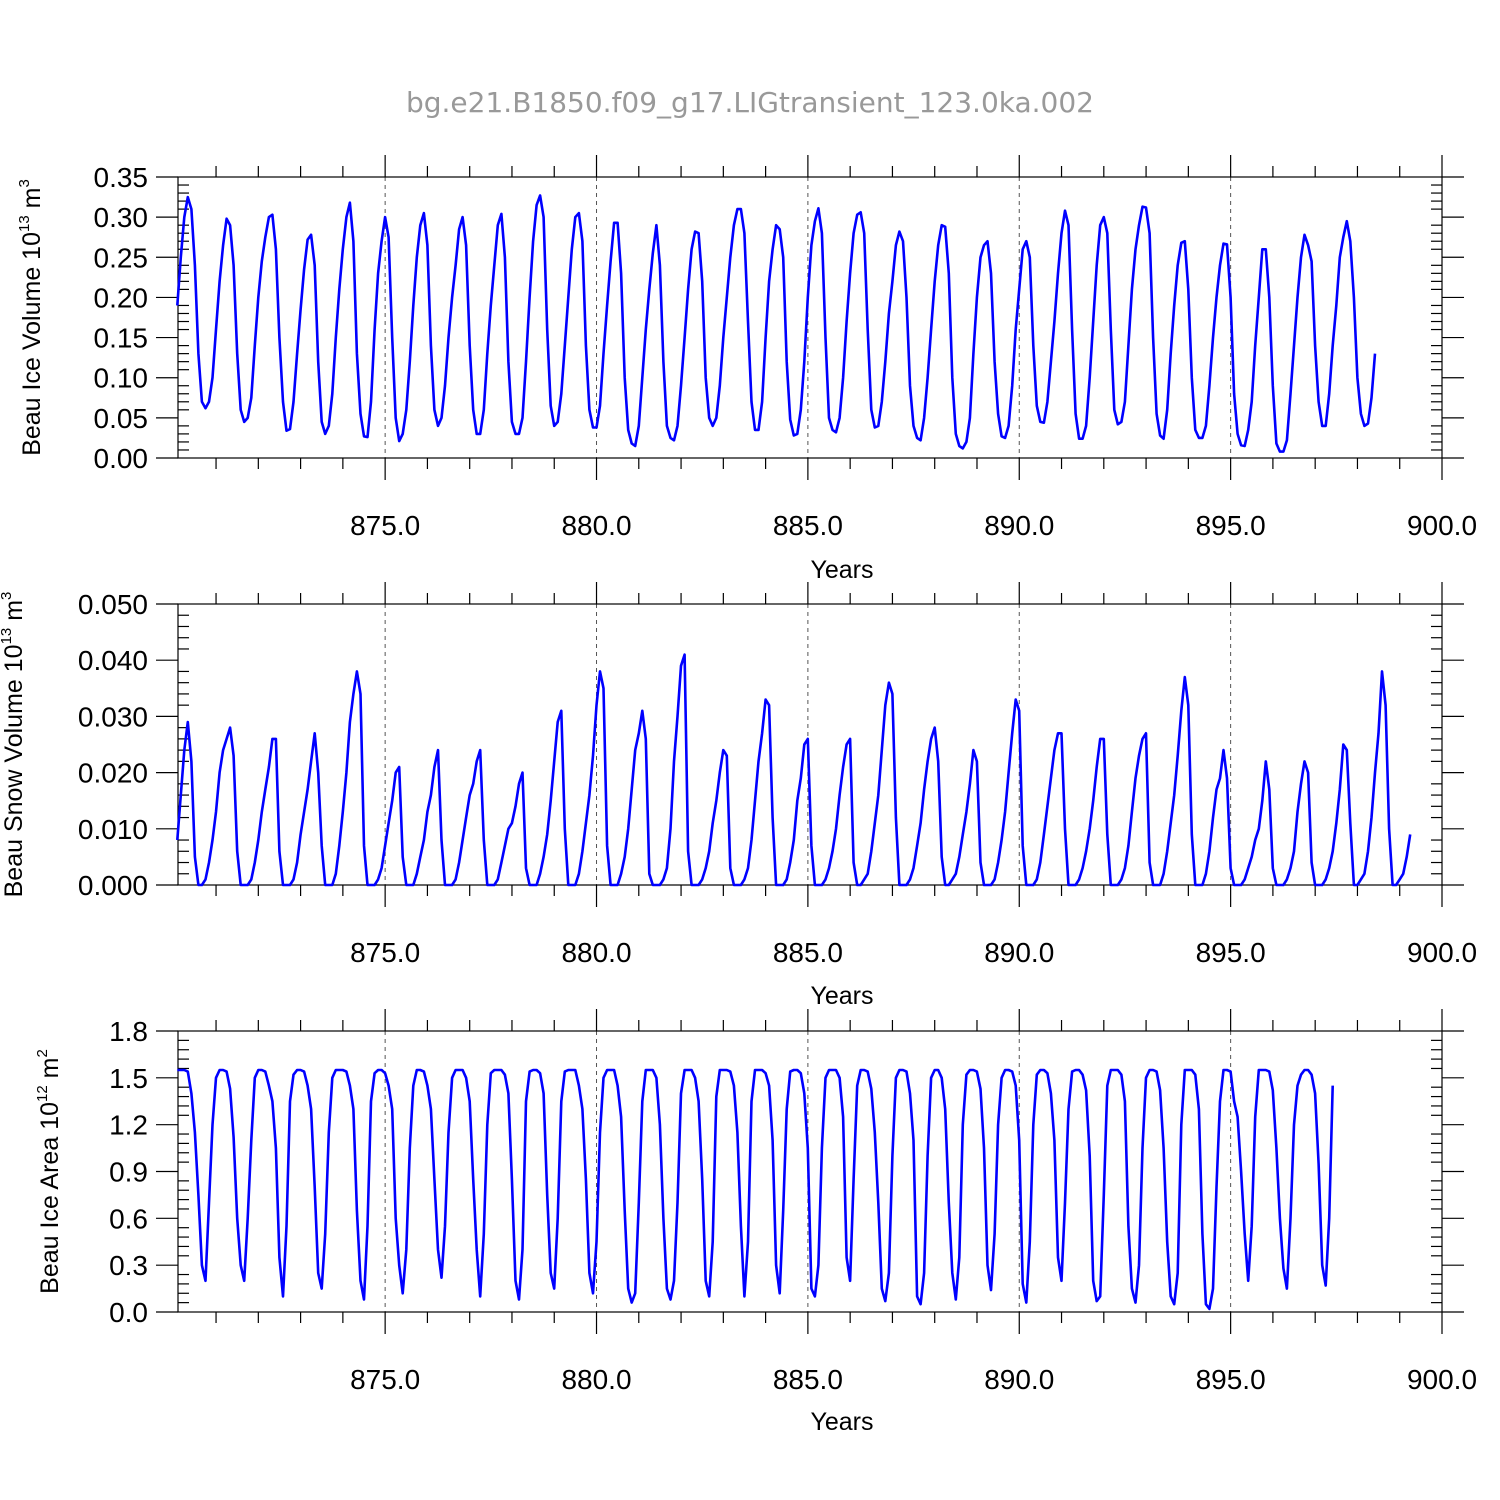 Image resolution: width=1500 pixels, height=1500 pixels. What do you see at coordinates (113, 885) in the screenshot?
I see `y-tick-label: 0.000` at bounding box center [113, 885].